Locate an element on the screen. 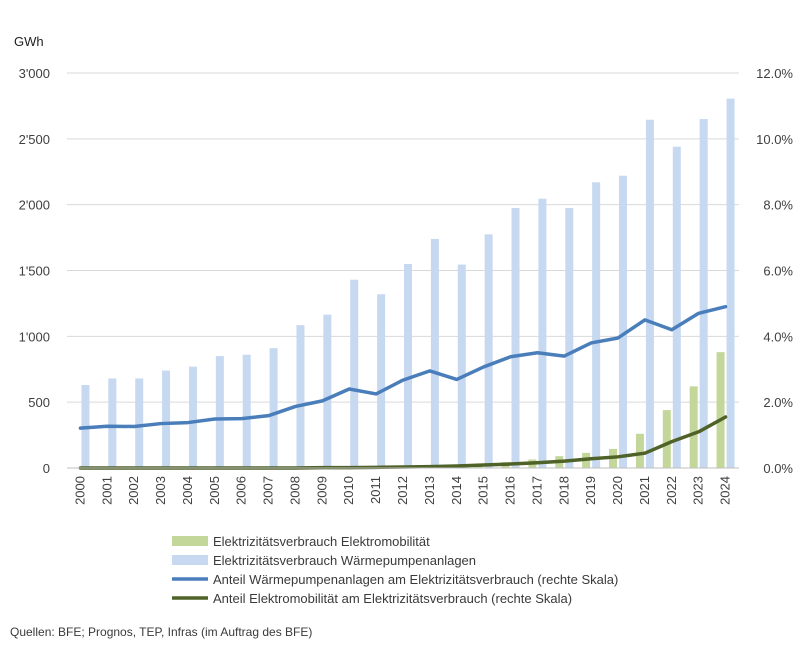  x-tick-label: 2013 is located at coordinates (429, 490).